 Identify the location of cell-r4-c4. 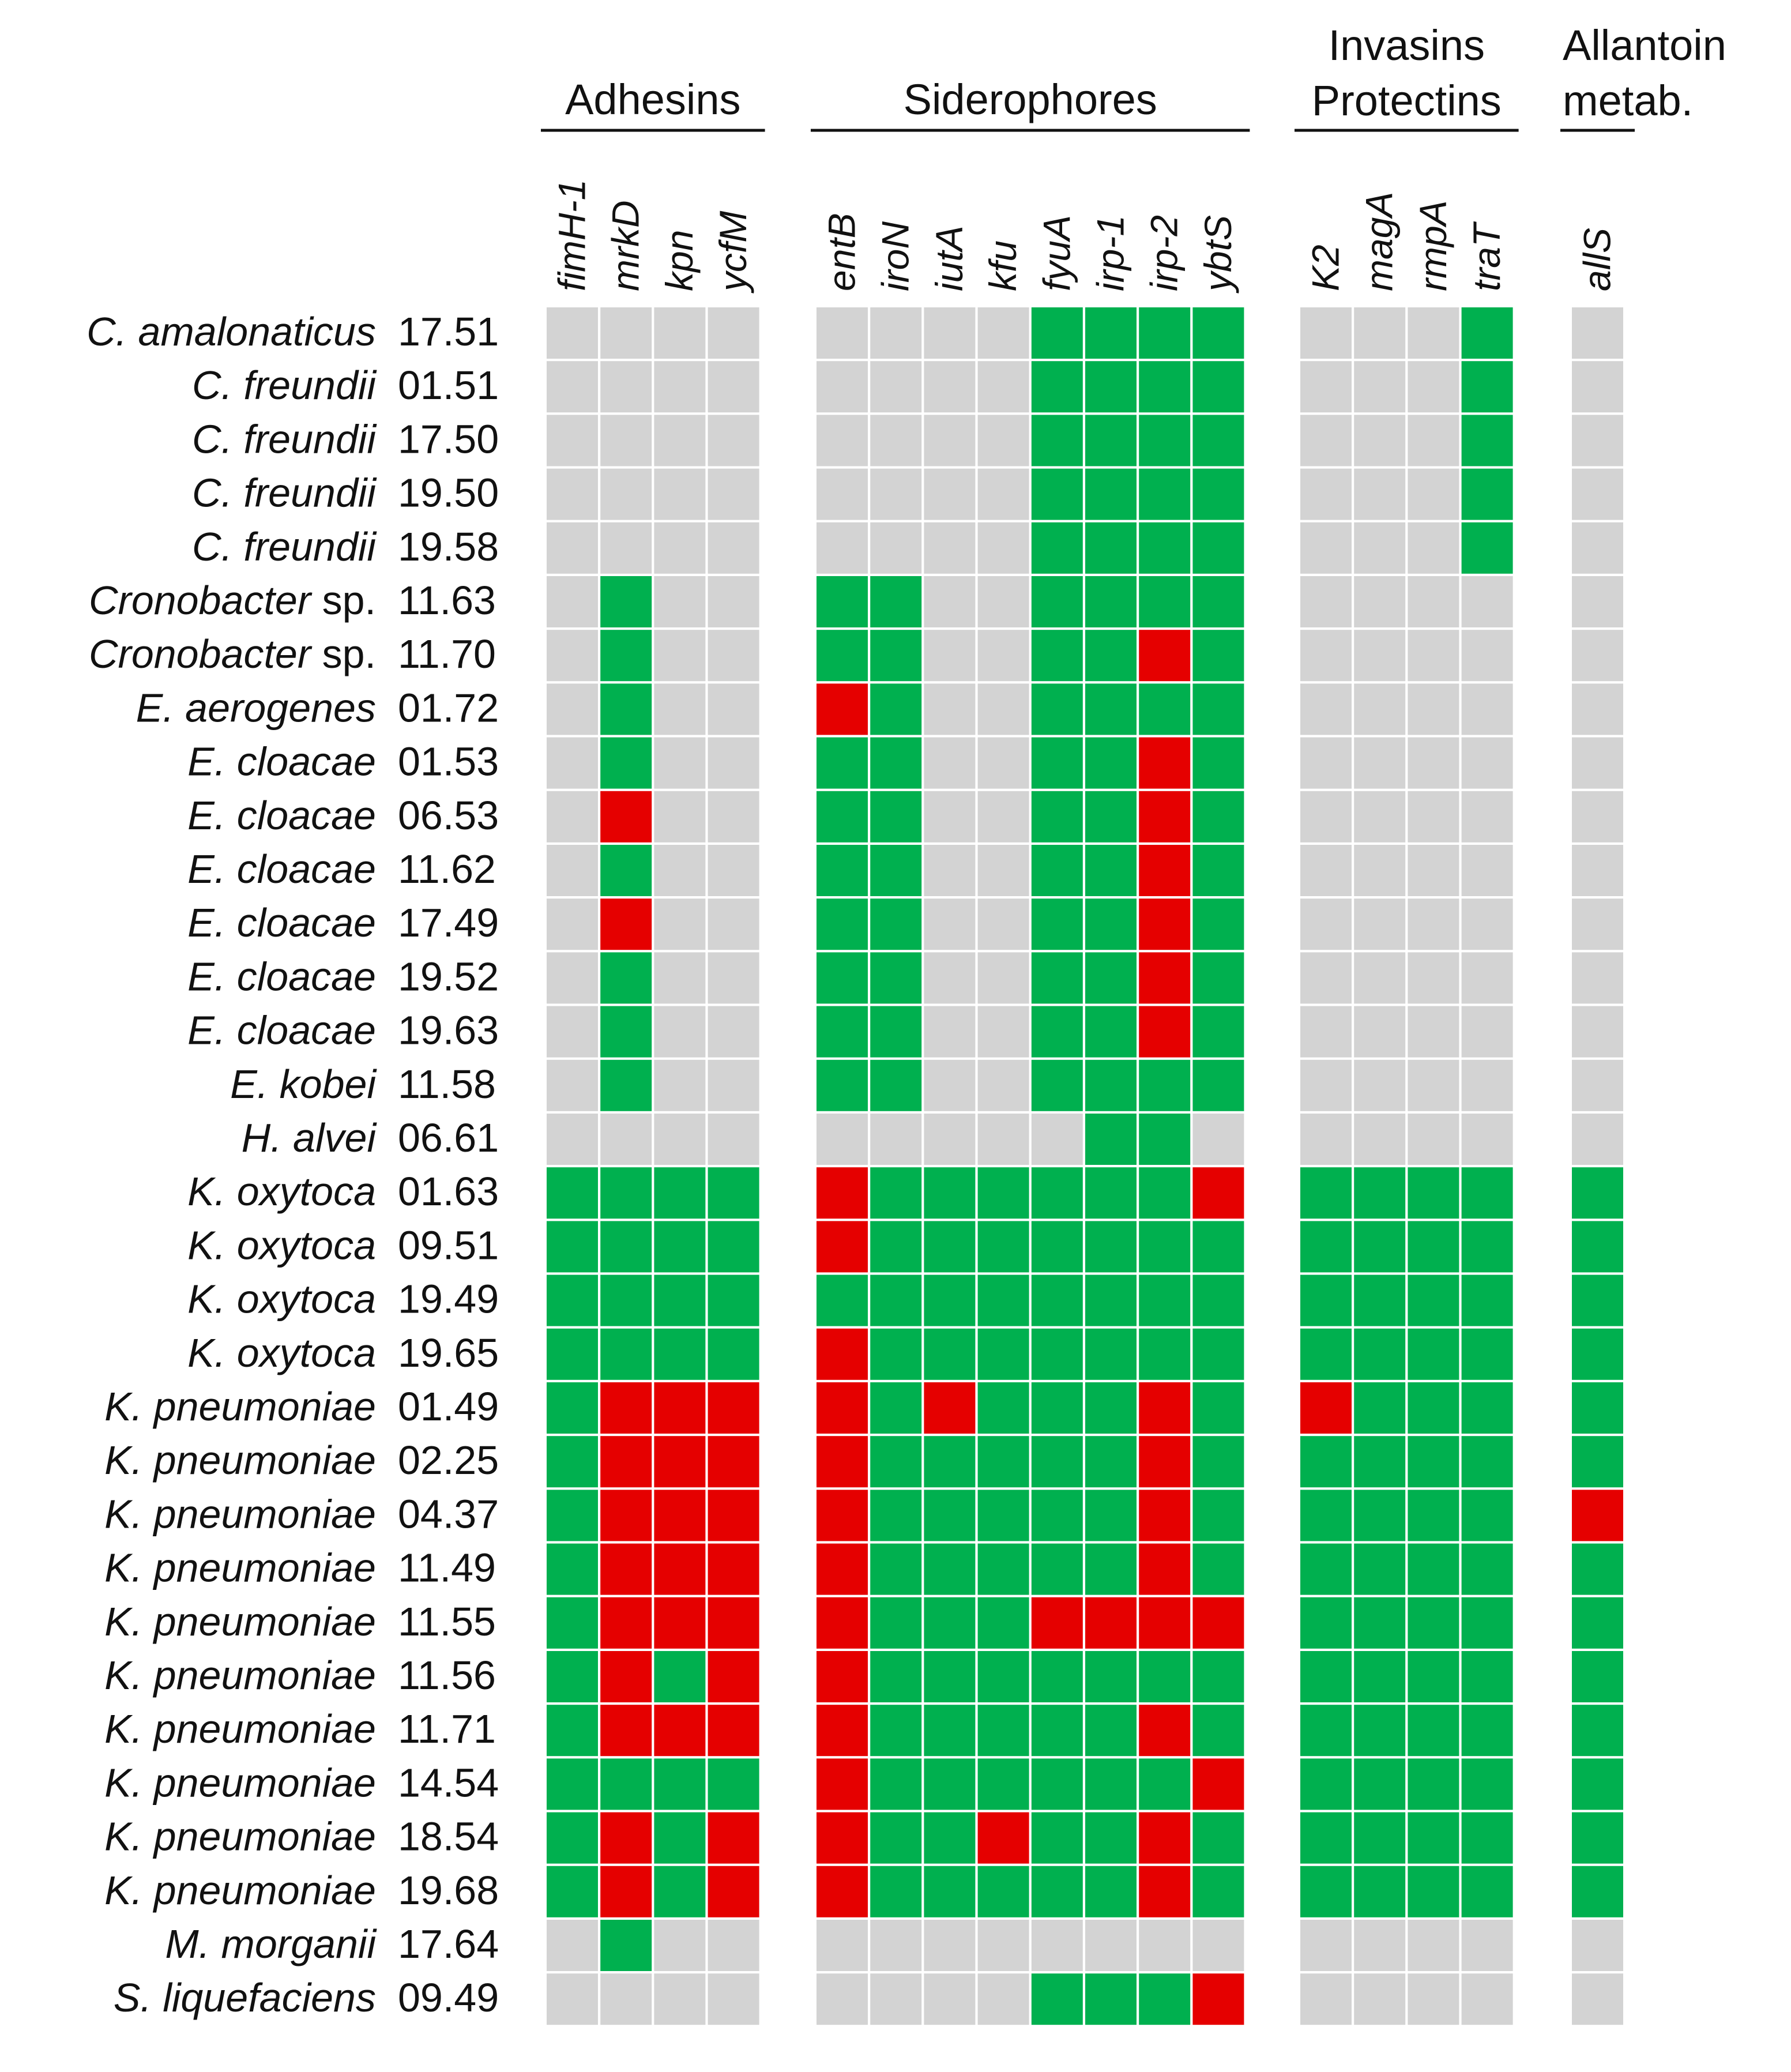
(733, 494).